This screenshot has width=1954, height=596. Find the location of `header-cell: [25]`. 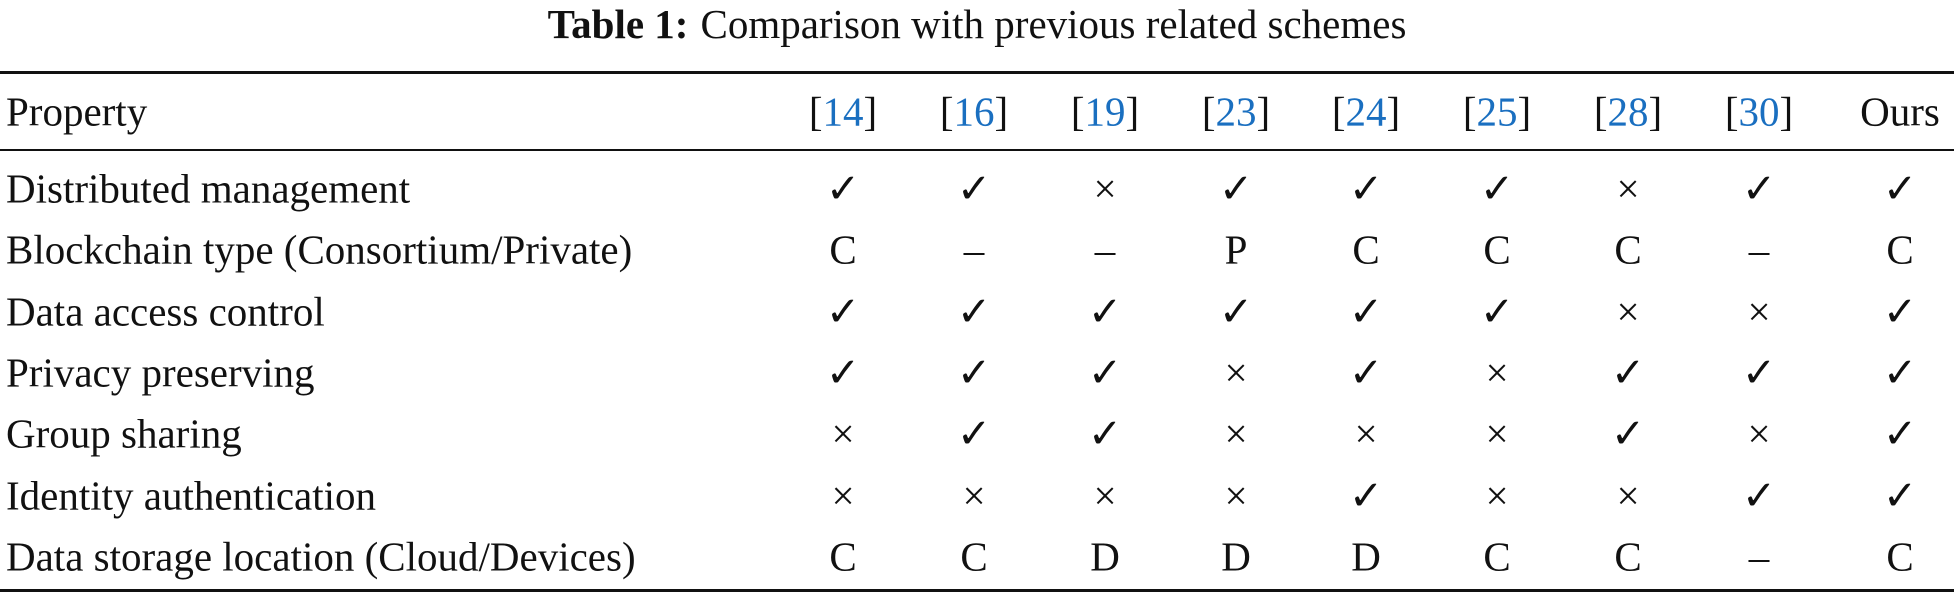

header-cell: [25] is located at coordinates (1497, 111).